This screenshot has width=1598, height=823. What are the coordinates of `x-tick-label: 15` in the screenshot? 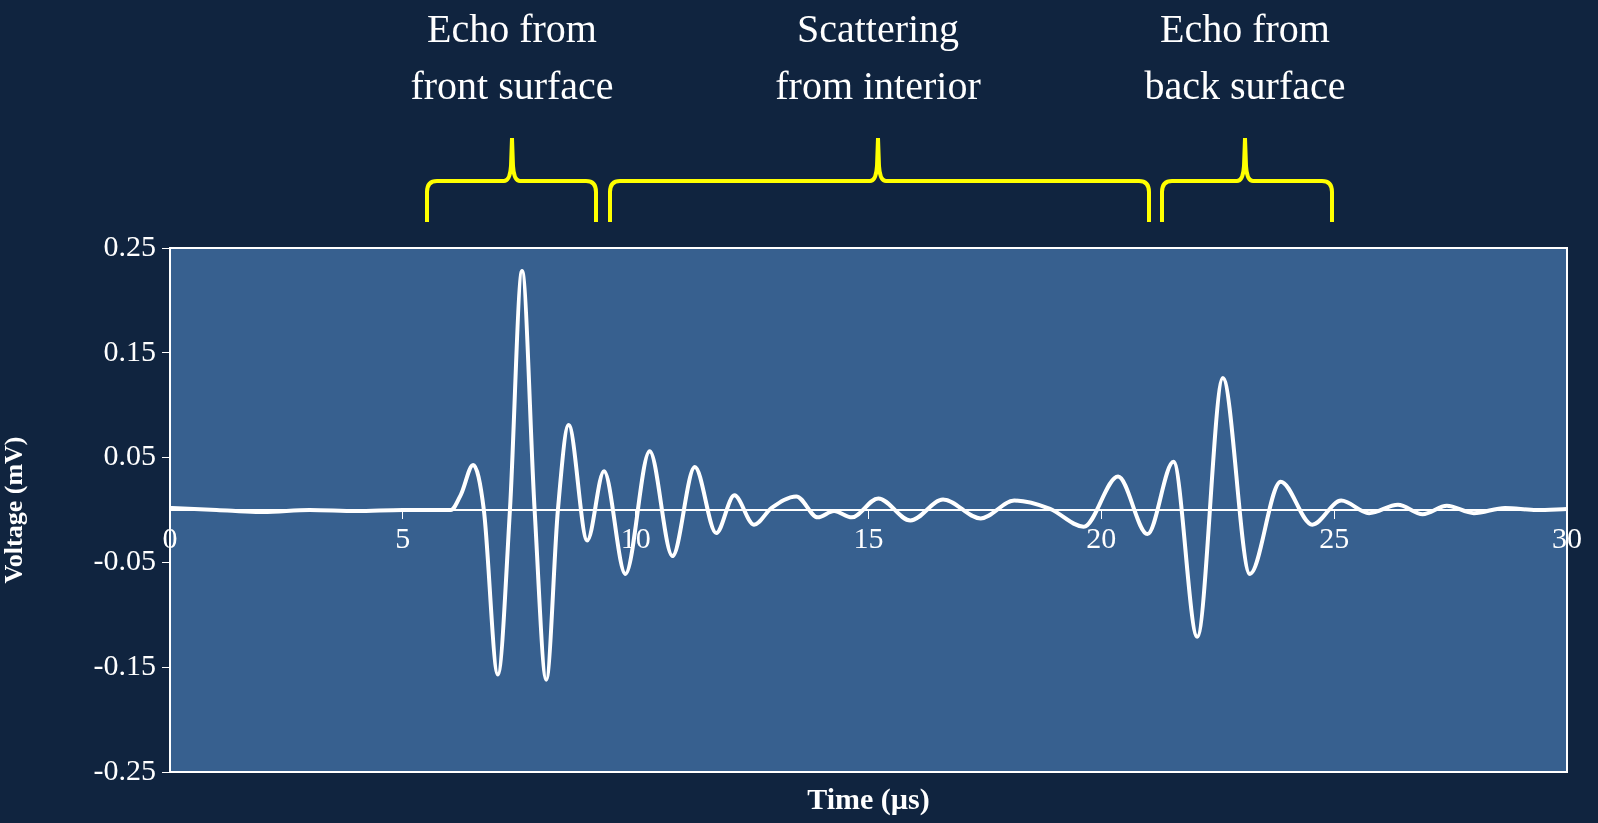 It's located at (868, 537).